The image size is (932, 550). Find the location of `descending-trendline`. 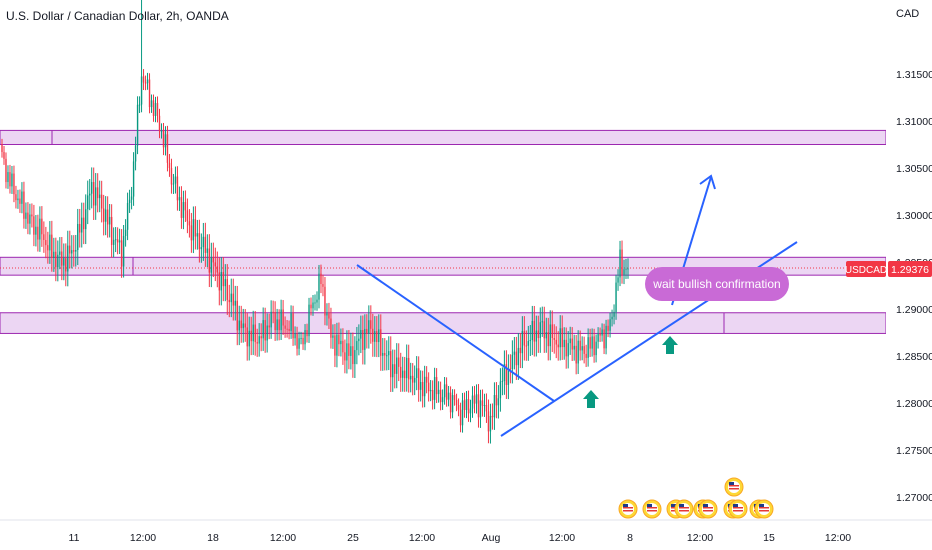

descending-trendline is located at coordinates (455, 333).